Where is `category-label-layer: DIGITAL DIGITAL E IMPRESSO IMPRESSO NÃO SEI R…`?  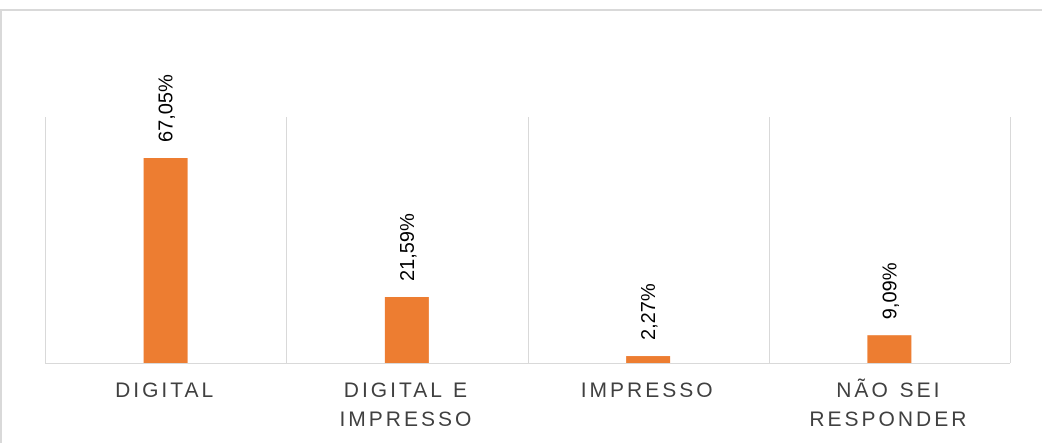 category-label-layer: DIGITAL DIGITAL E IMPRESSO IMPRESSO NÃO SEI R… is located at coordinates (542, 404).